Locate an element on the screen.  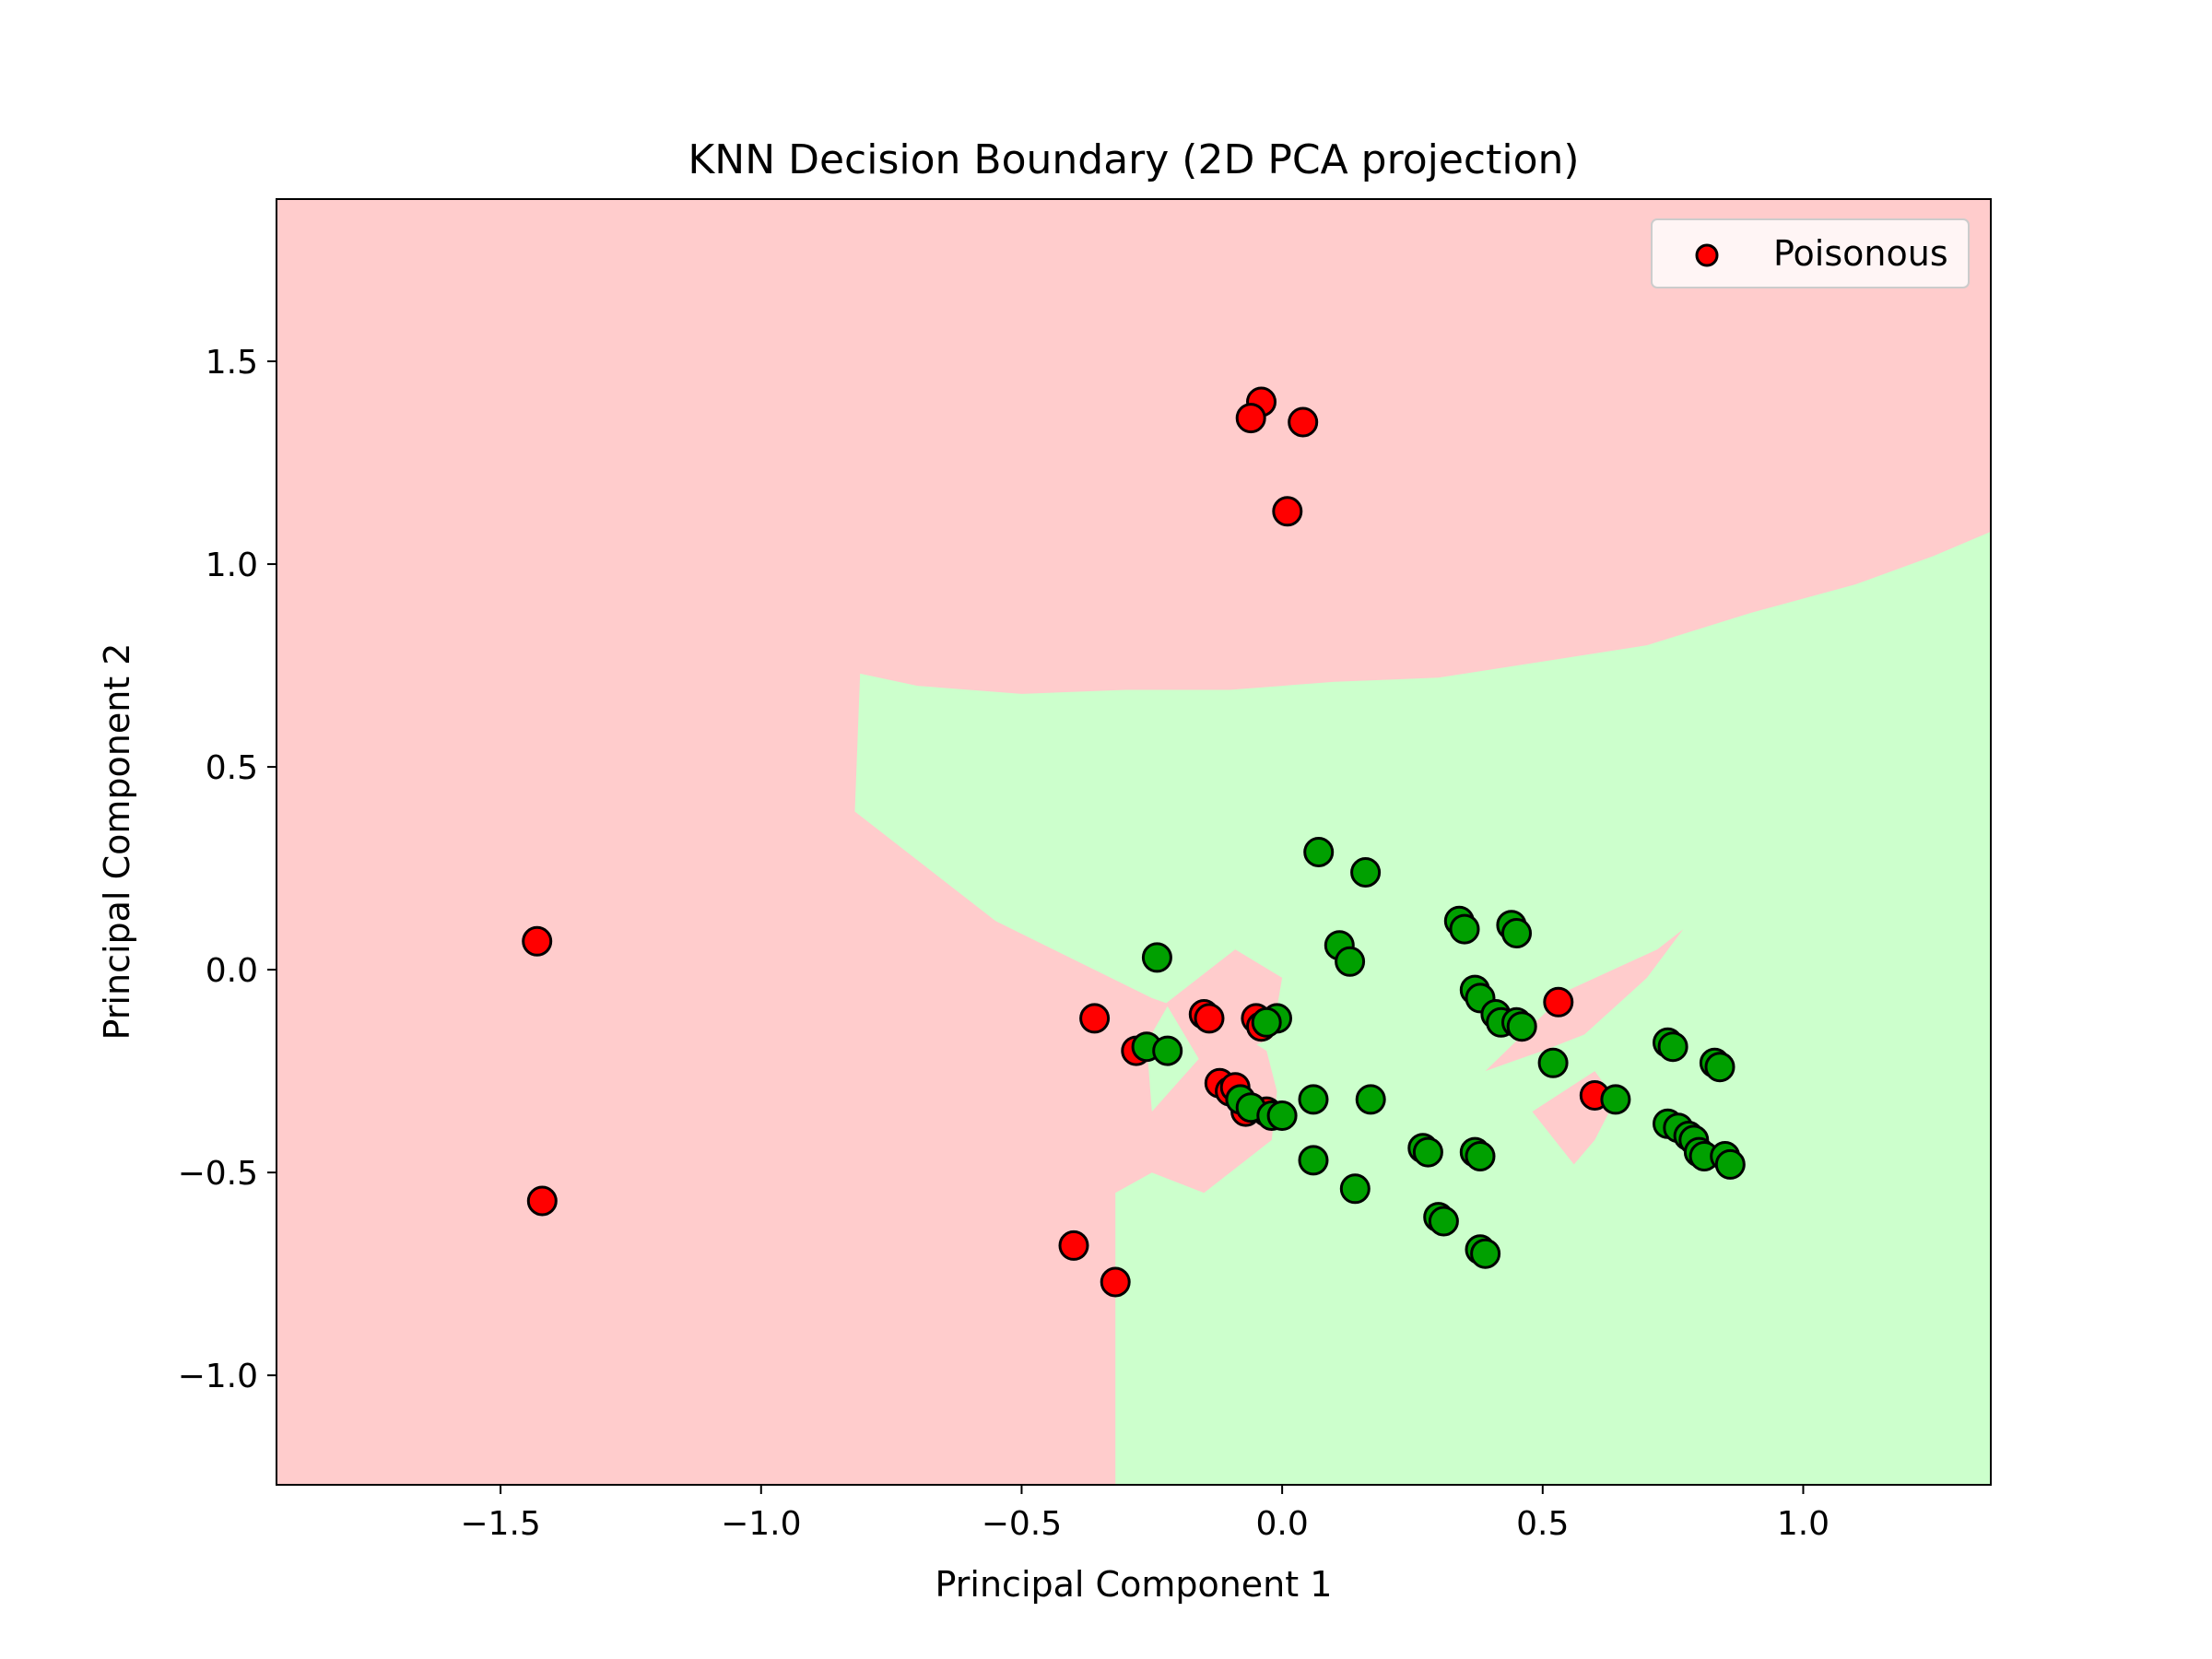
y-axis-ticks: −1.0 −0.5 0.0 0.5 1.0 1.5 is located at coordinates (227, 869).